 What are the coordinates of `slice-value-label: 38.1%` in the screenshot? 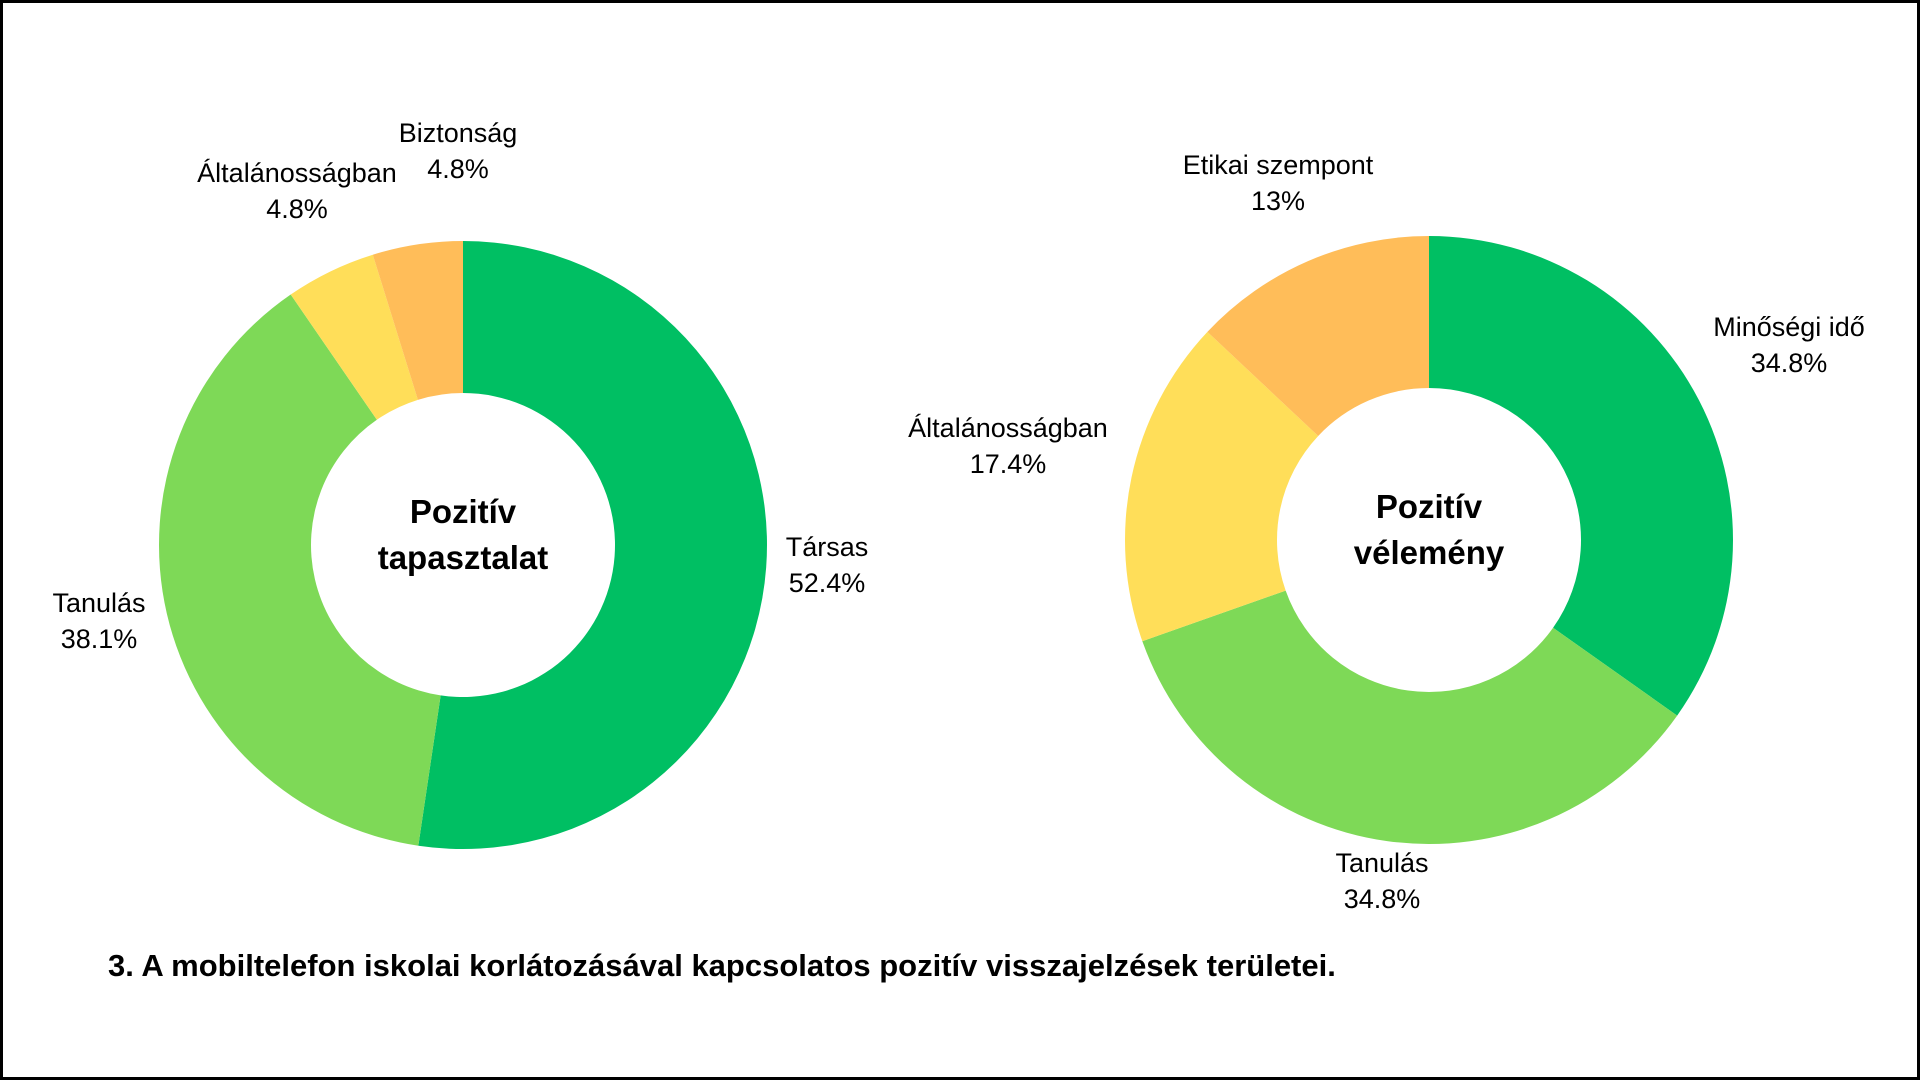 It's located at (99, 639).